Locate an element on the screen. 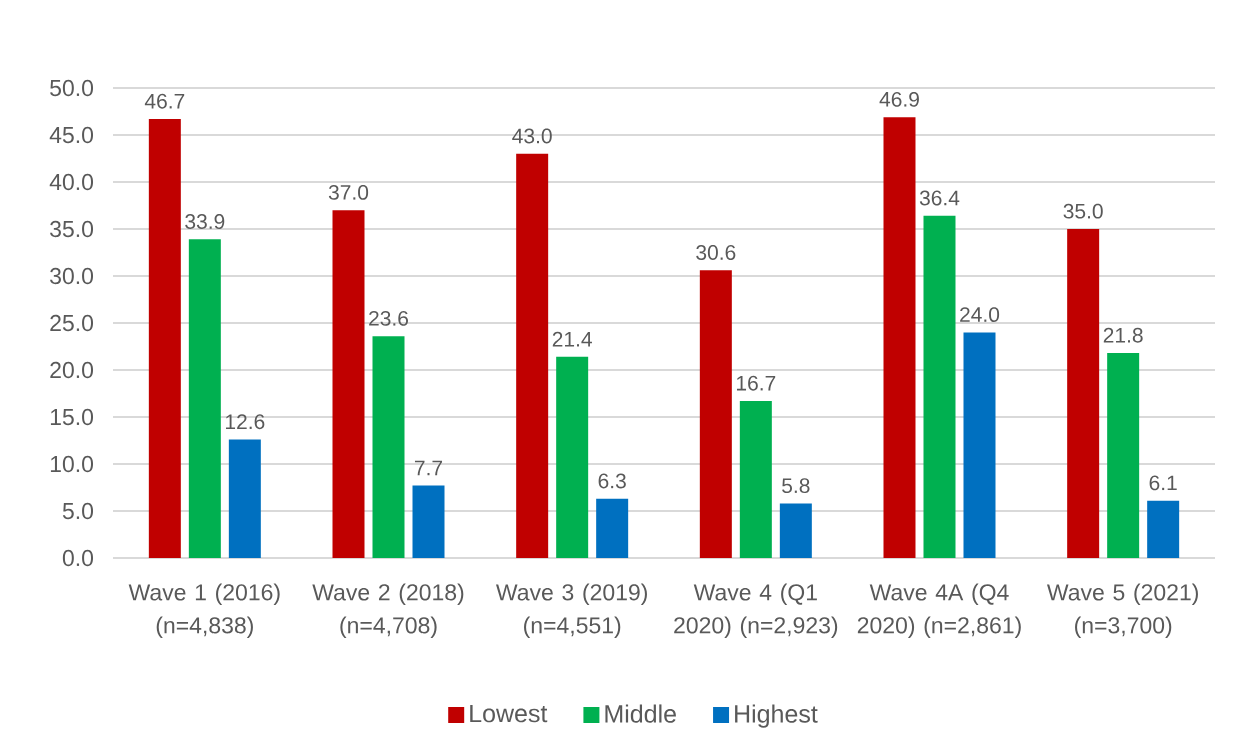 The width and height of the screenshot is (1248, 756). y-tick-label: 45.0 is located at coordinates (71, 135).